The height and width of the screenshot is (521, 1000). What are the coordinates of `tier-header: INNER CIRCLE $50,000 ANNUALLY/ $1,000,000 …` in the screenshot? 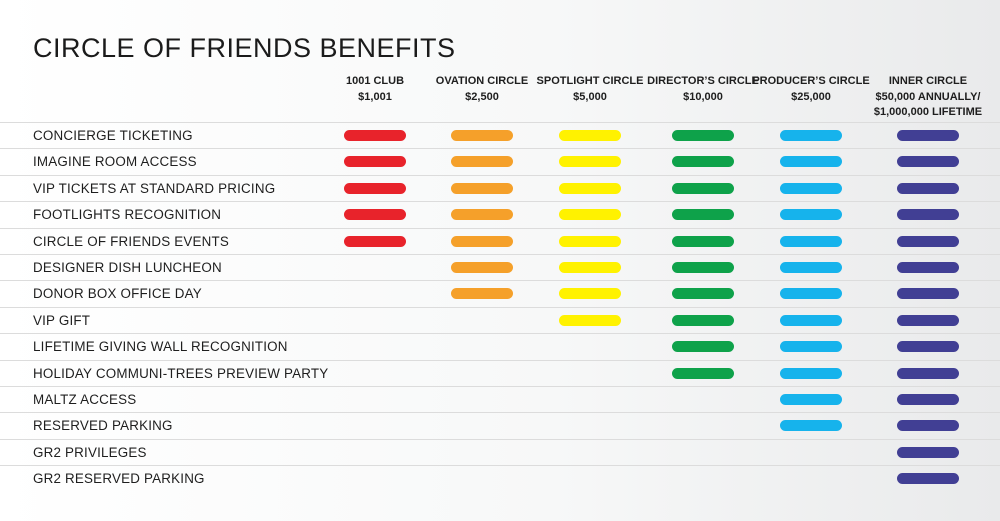 It's located at (928, 97).